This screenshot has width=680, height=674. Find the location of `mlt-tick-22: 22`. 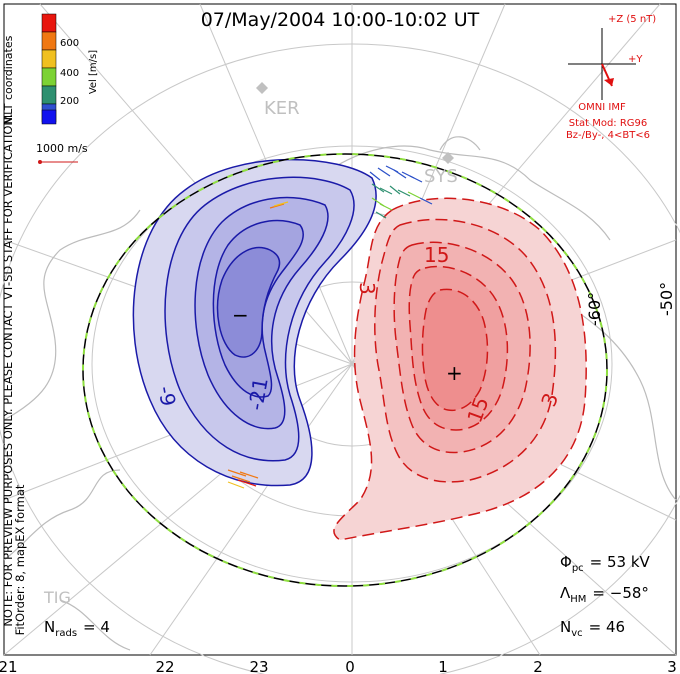

mlt-tick-22: 22 is located at coordinates (164, 666).